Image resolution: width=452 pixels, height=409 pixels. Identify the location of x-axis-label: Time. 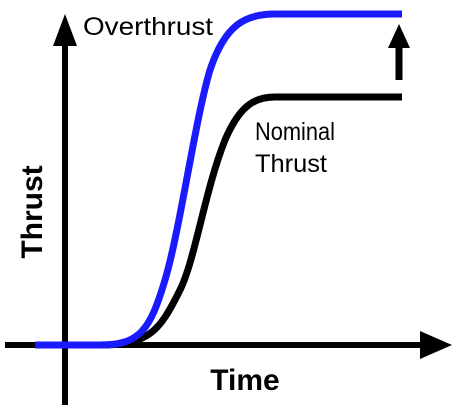
(244, 380).